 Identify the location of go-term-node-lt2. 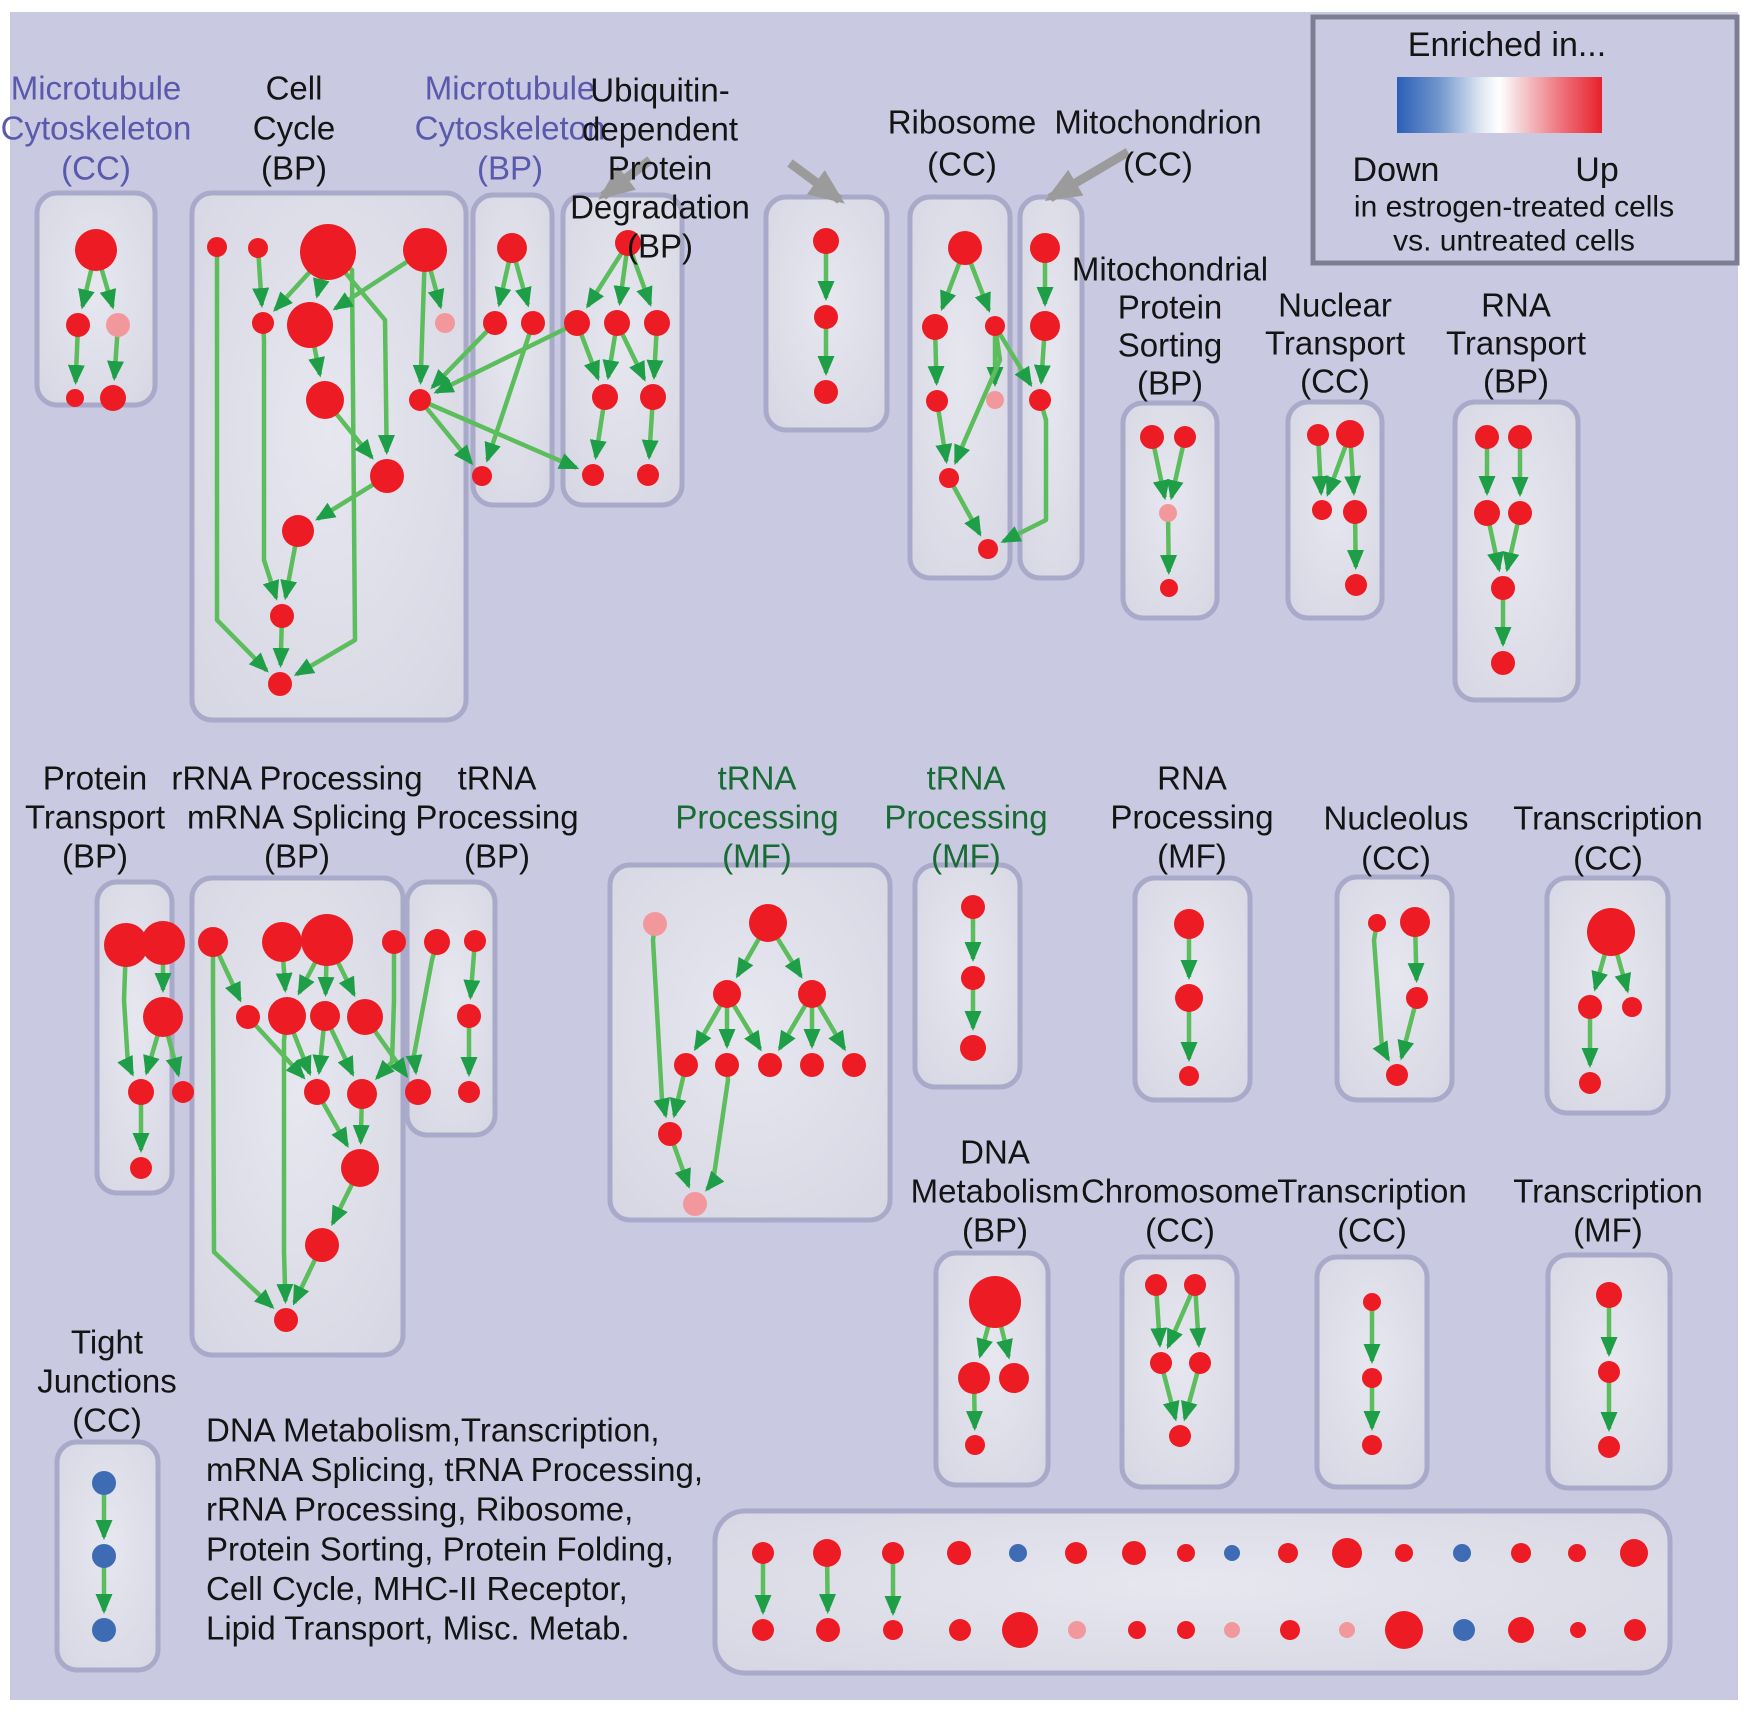
(827, 1553).